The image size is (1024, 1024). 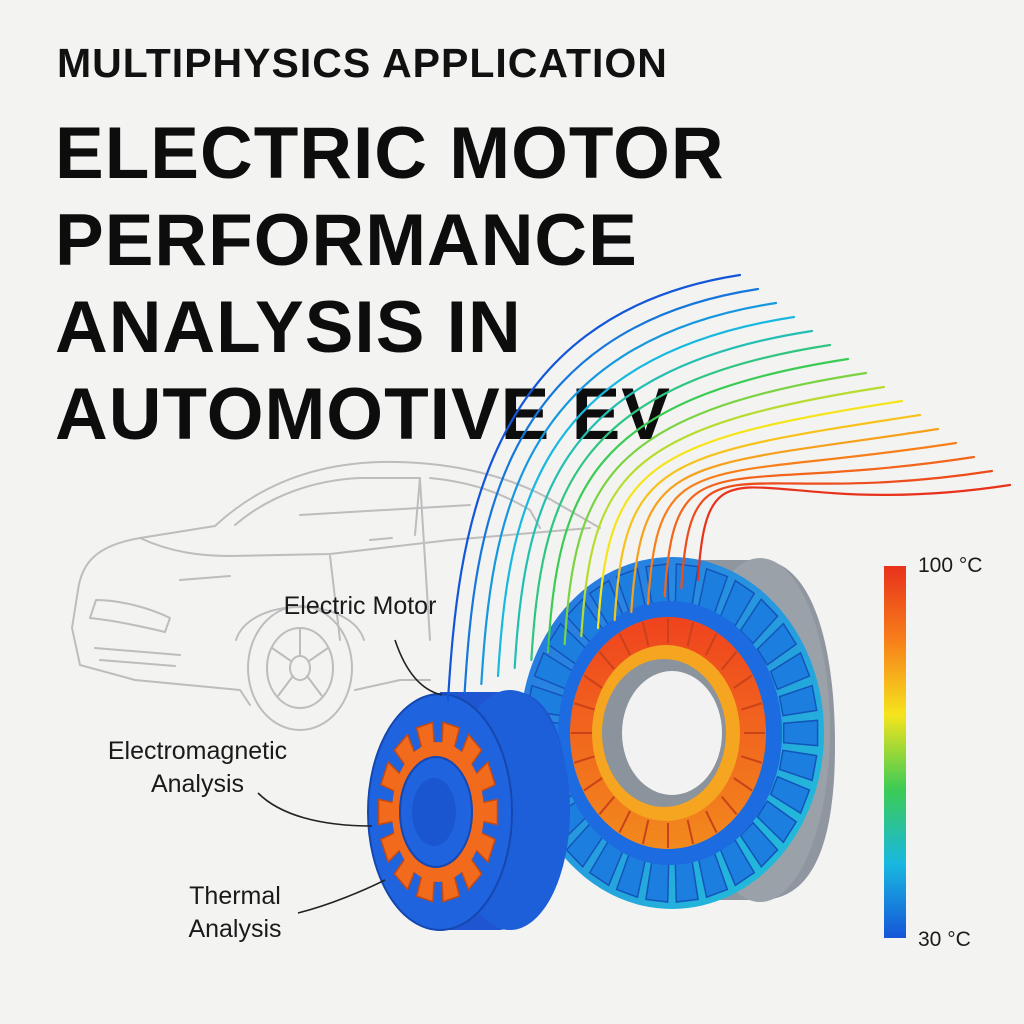 I want to click on color-scale-bar, so click(x=895, y=752).